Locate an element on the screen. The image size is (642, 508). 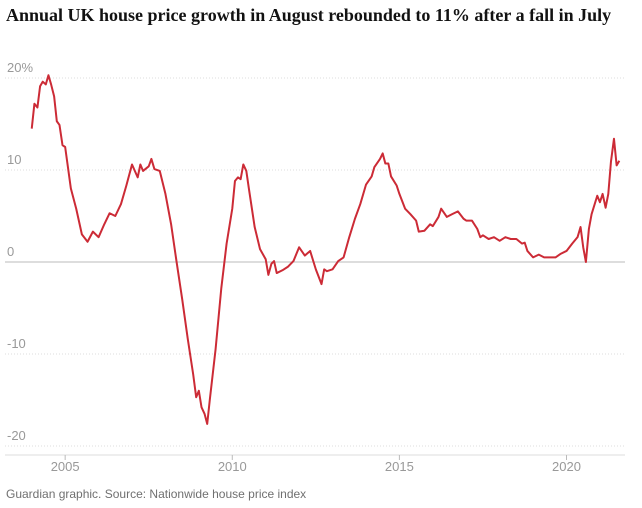
y-tick-label: -20 is located at coordinates (16, 435).